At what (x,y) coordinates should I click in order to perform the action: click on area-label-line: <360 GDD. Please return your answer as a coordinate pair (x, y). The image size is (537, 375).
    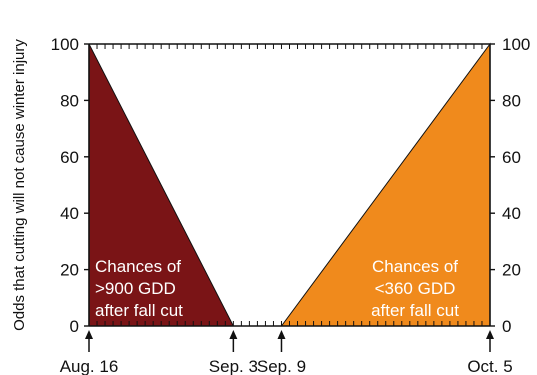
    Looking at the image, I should click on (415, 288).